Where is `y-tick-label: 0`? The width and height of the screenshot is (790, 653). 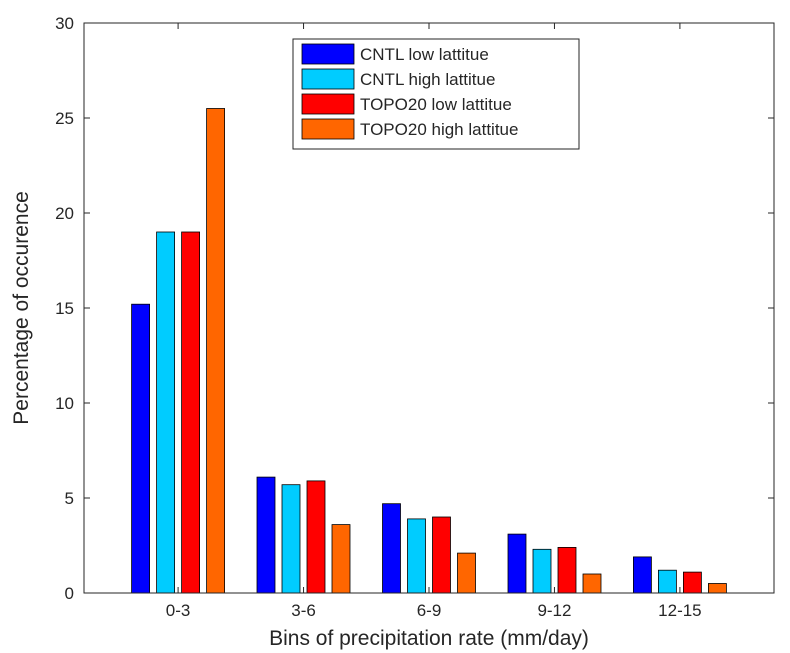 y-tick-label: 0 is located at coordinates (69, 593).